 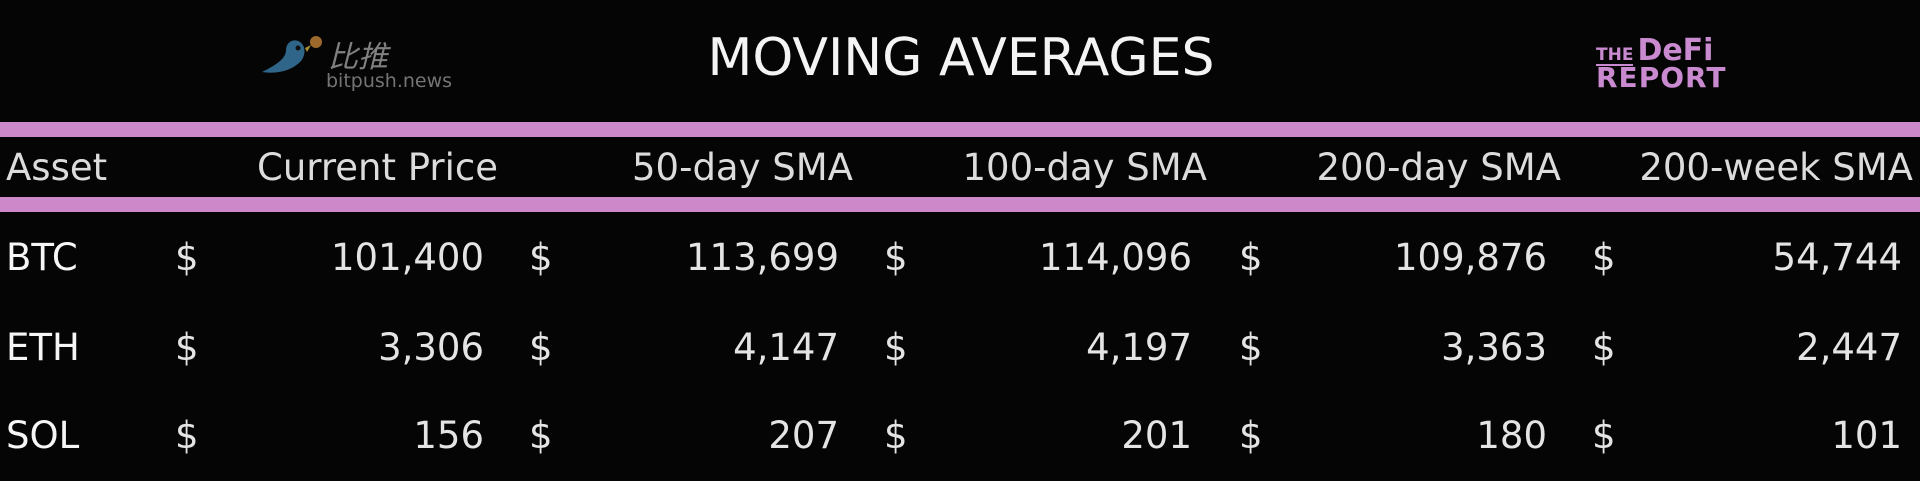 What do you see at coordinates (1849, 347) in the screenshot?
I see `price-value: 2,447` at bounding box center [1849, 347].